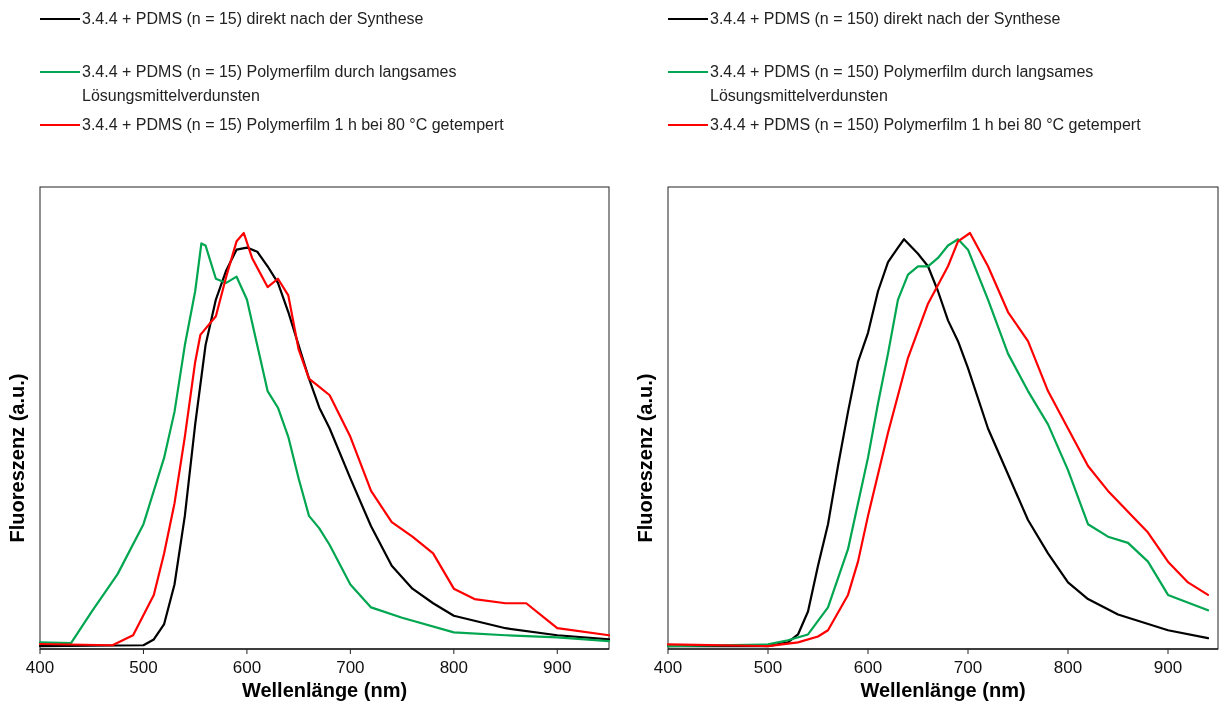  Describe the element at coordinates (293, 124) in the screenshot. I see `legend-label: 3.4.4 + PDMS (n = 15) Polymerfilm 1 h bei 80 °C getempert` at that location.